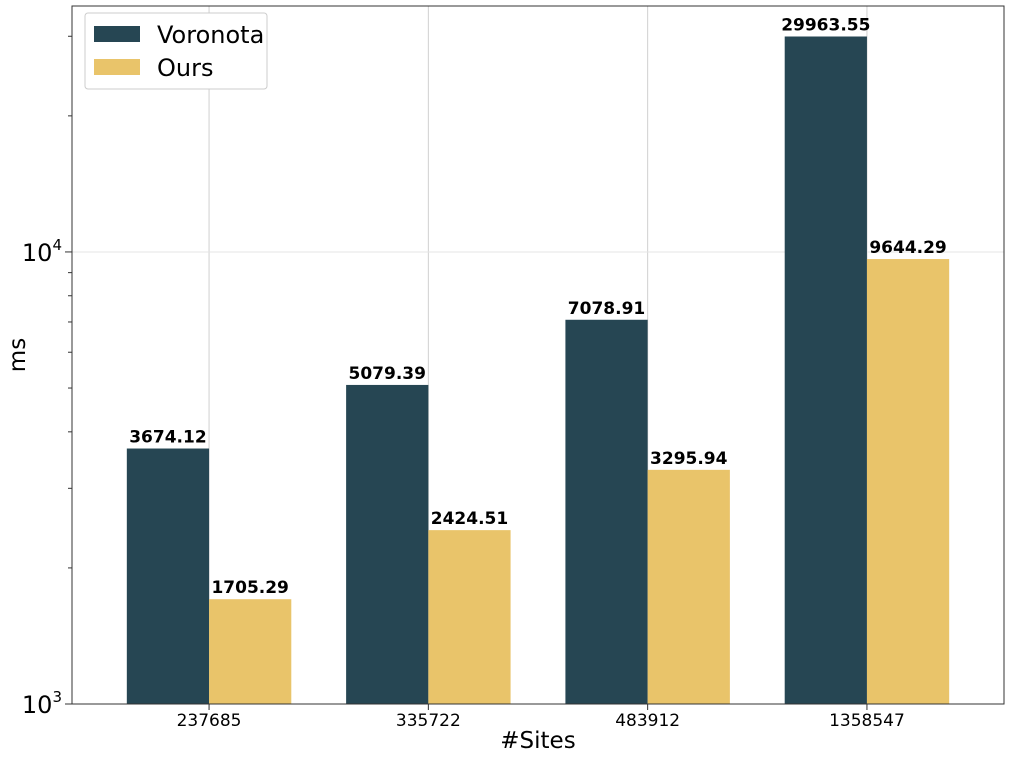 The height and width of the screenshot is (760, 1010). Describe the element at coordinates (606, 309) in the screenshot. I see `value-label: 7078.91` at that location.